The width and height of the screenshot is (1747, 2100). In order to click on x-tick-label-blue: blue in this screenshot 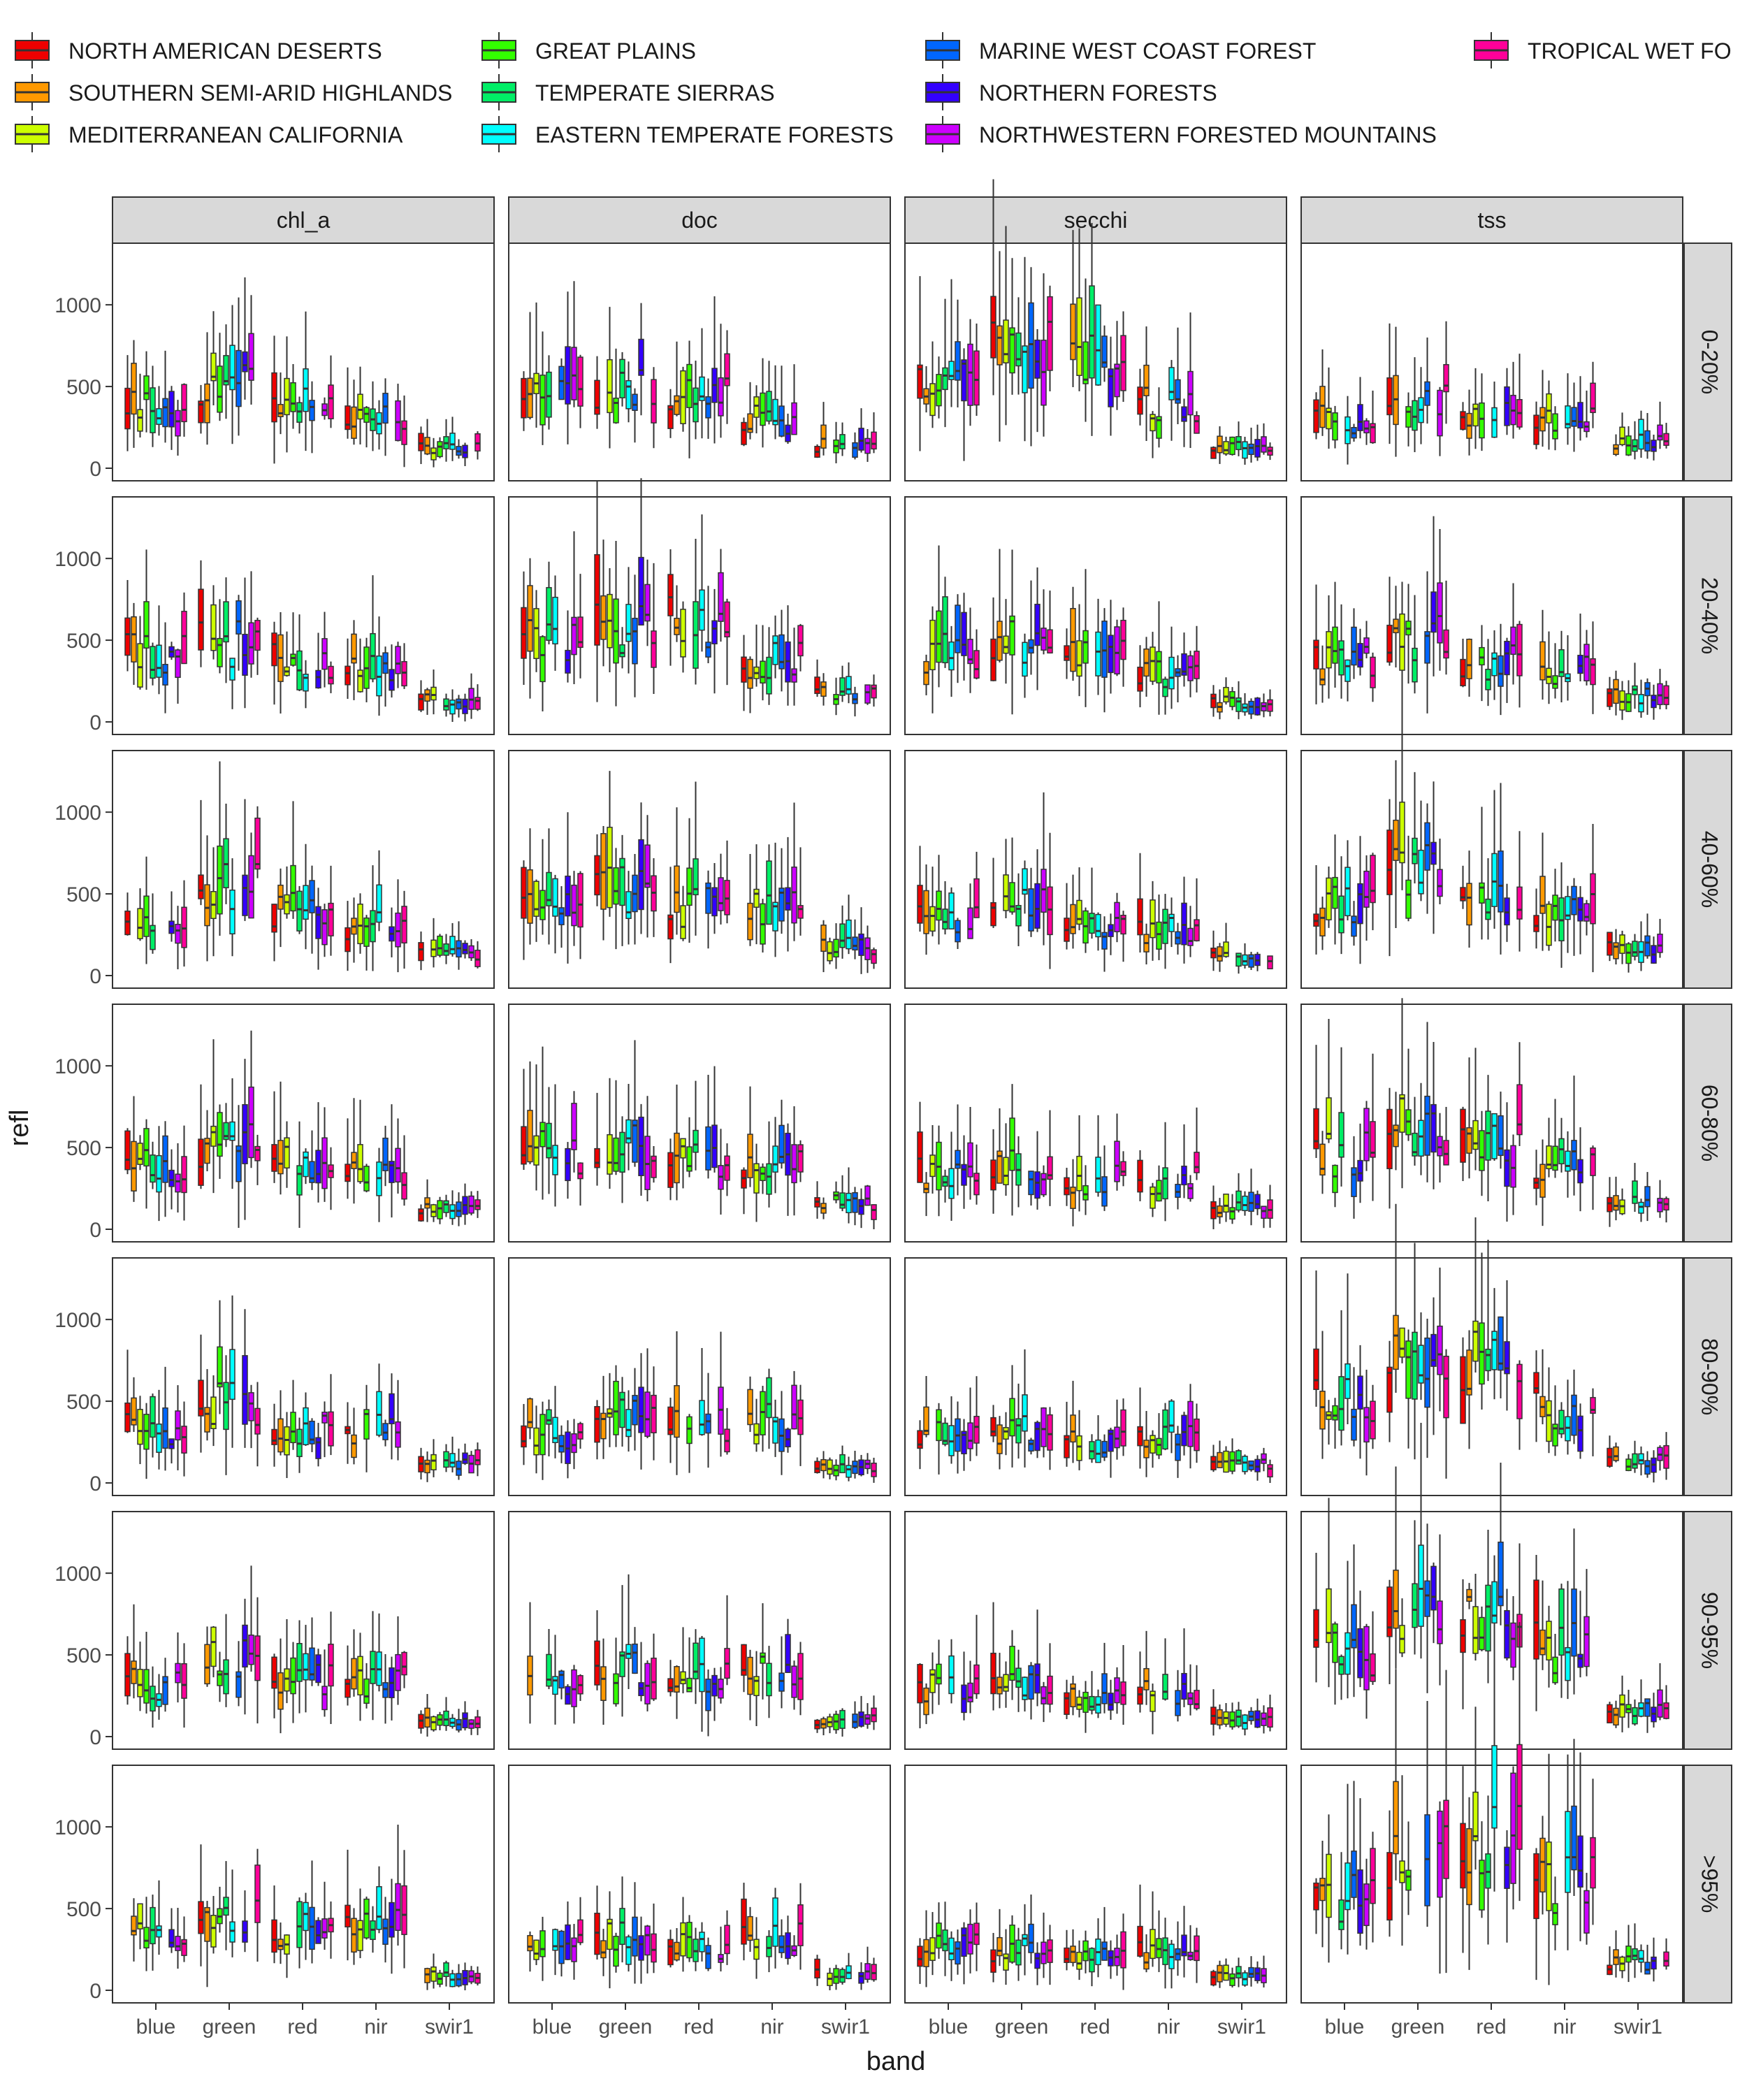, I will do `click(552, 2027)`.